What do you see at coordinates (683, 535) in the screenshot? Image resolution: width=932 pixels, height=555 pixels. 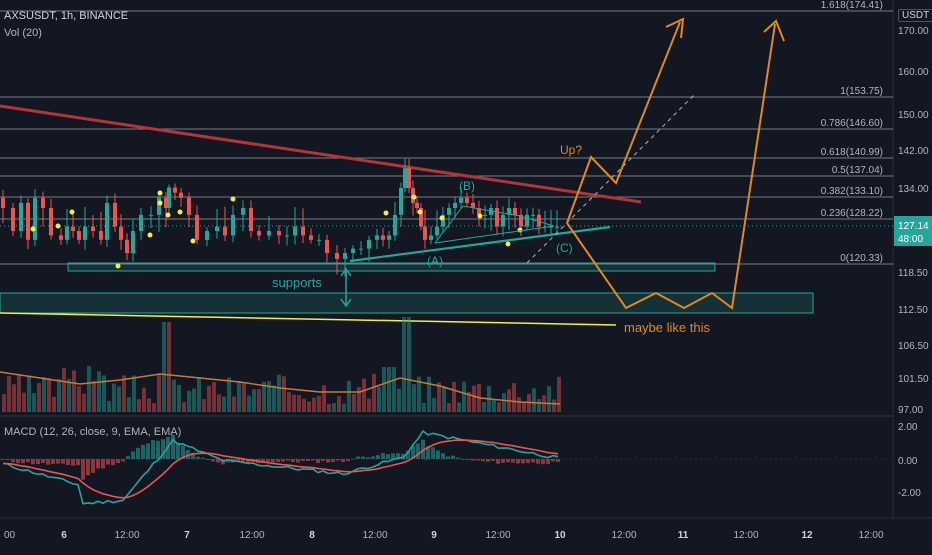 I see `time-tick-label: 11` at bounding box center [683, 535].